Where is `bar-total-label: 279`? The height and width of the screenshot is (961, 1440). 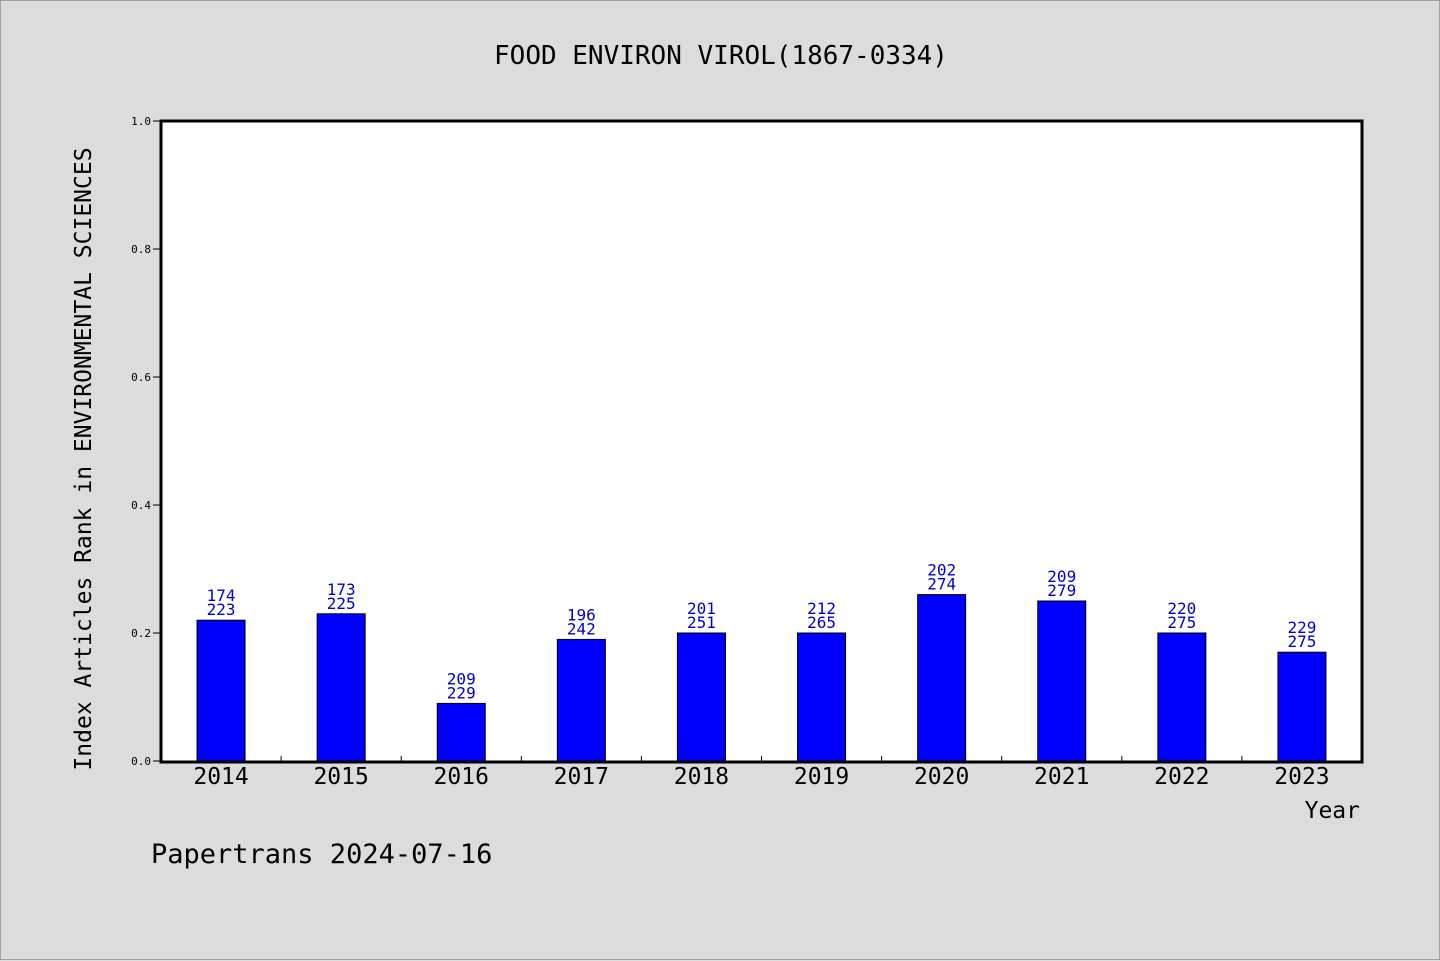
bar-total-label: 279 is located at coordinates (1061, 590).